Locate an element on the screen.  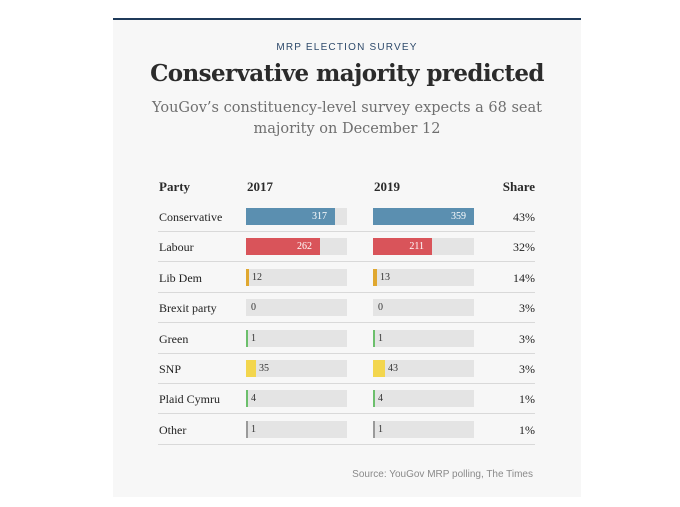
header-2017: 2017 is located at coordinates (260, 186).